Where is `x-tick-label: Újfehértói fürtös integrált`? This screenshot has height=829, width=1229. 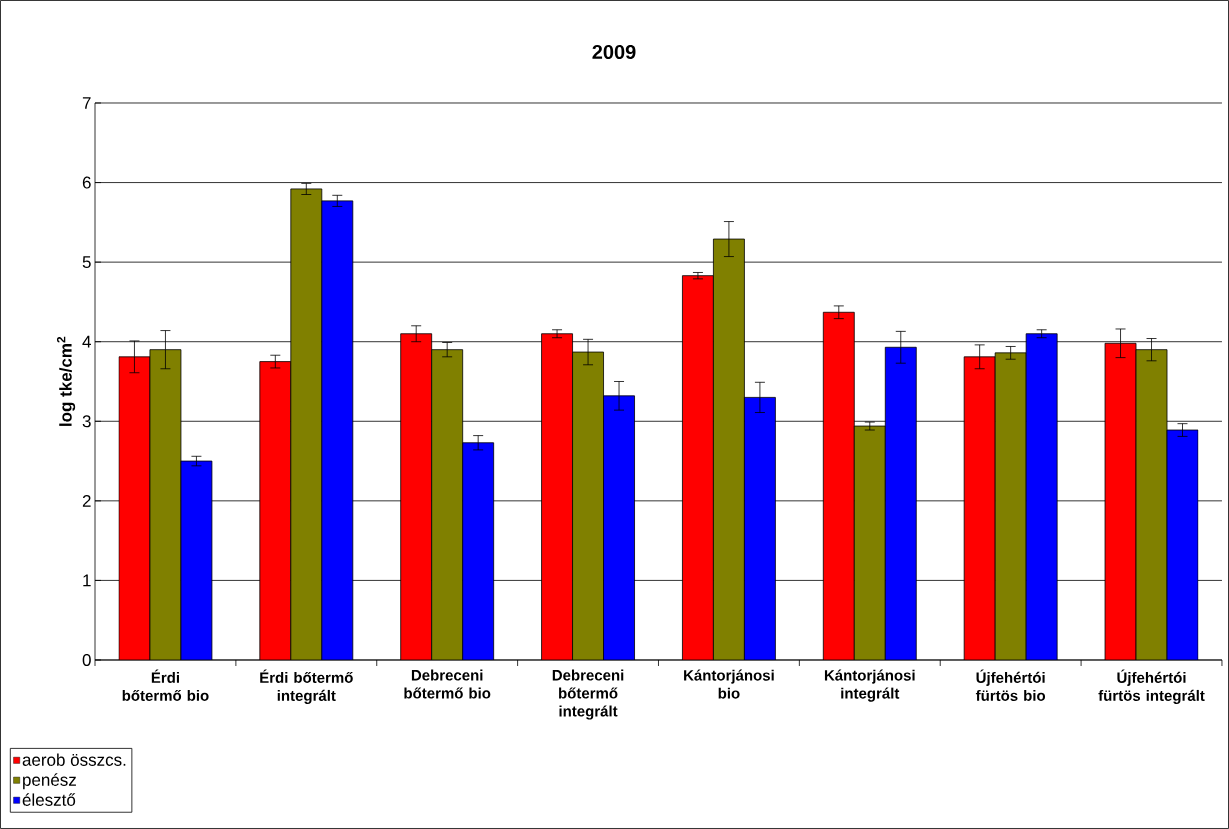
x-tick-label: Újfehértói fürtös integrált is located at coordinates (1151, 686).